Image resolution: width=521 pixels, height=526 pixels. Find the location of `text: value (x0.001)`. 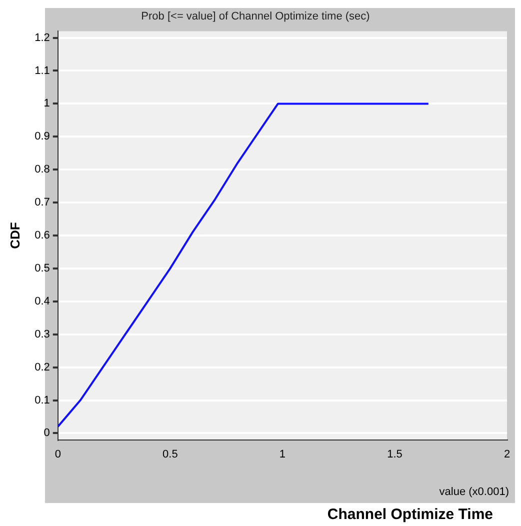

text: value (x0.001) is located at coordinates (474, 492).